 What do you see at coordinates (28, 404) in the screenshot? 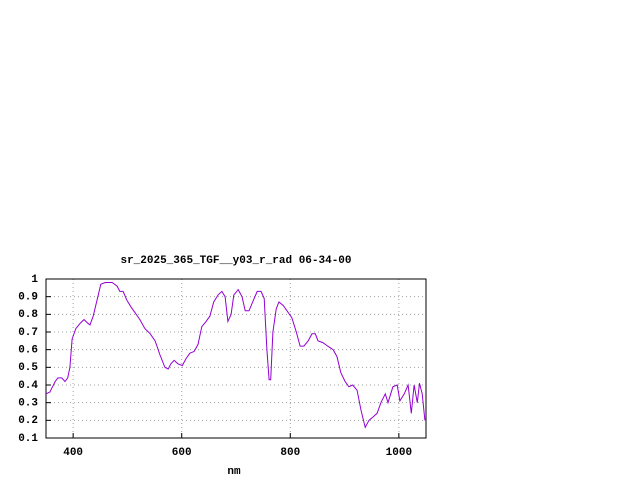
I see `y-tick-label: 0.3` at bounding box center [28, 404].